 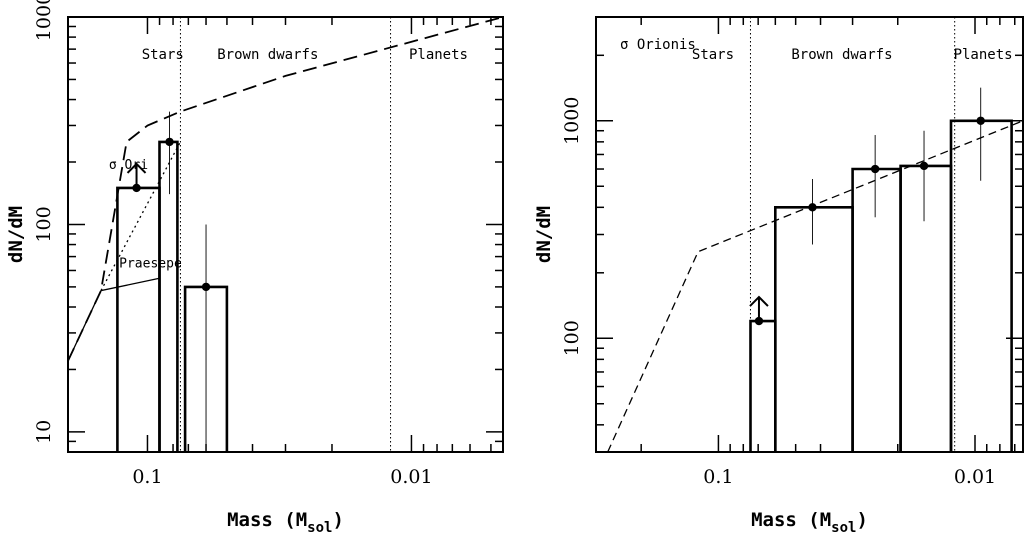 I want to click on curve-annotation-0: σ Ori, so click(x=128, y=165).